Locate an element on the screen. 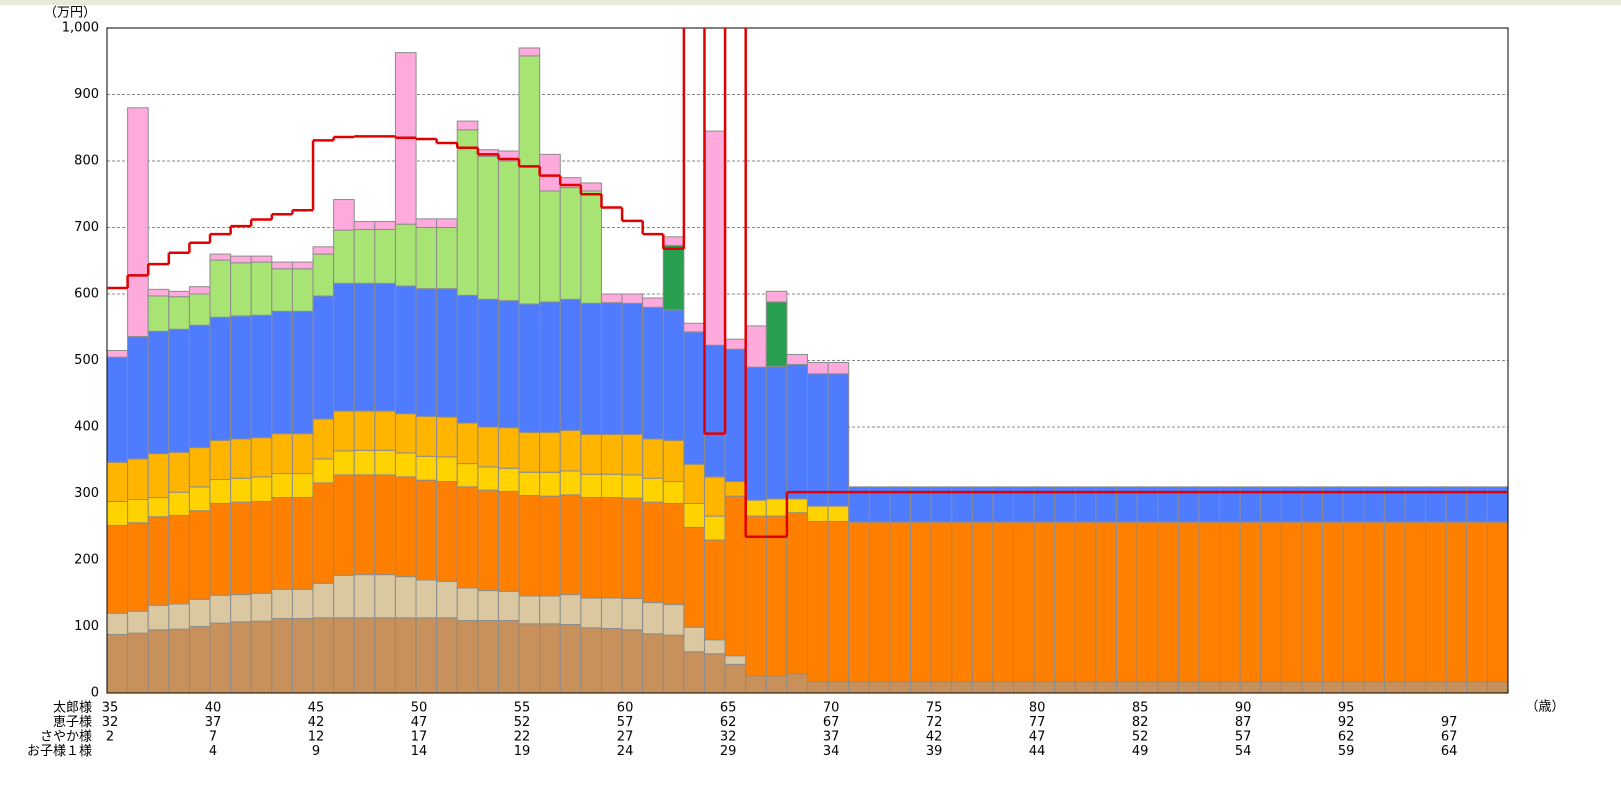 This screenshot has height=790, width=1621. x-tick-label: 34 is located at coordinates (831, 751).